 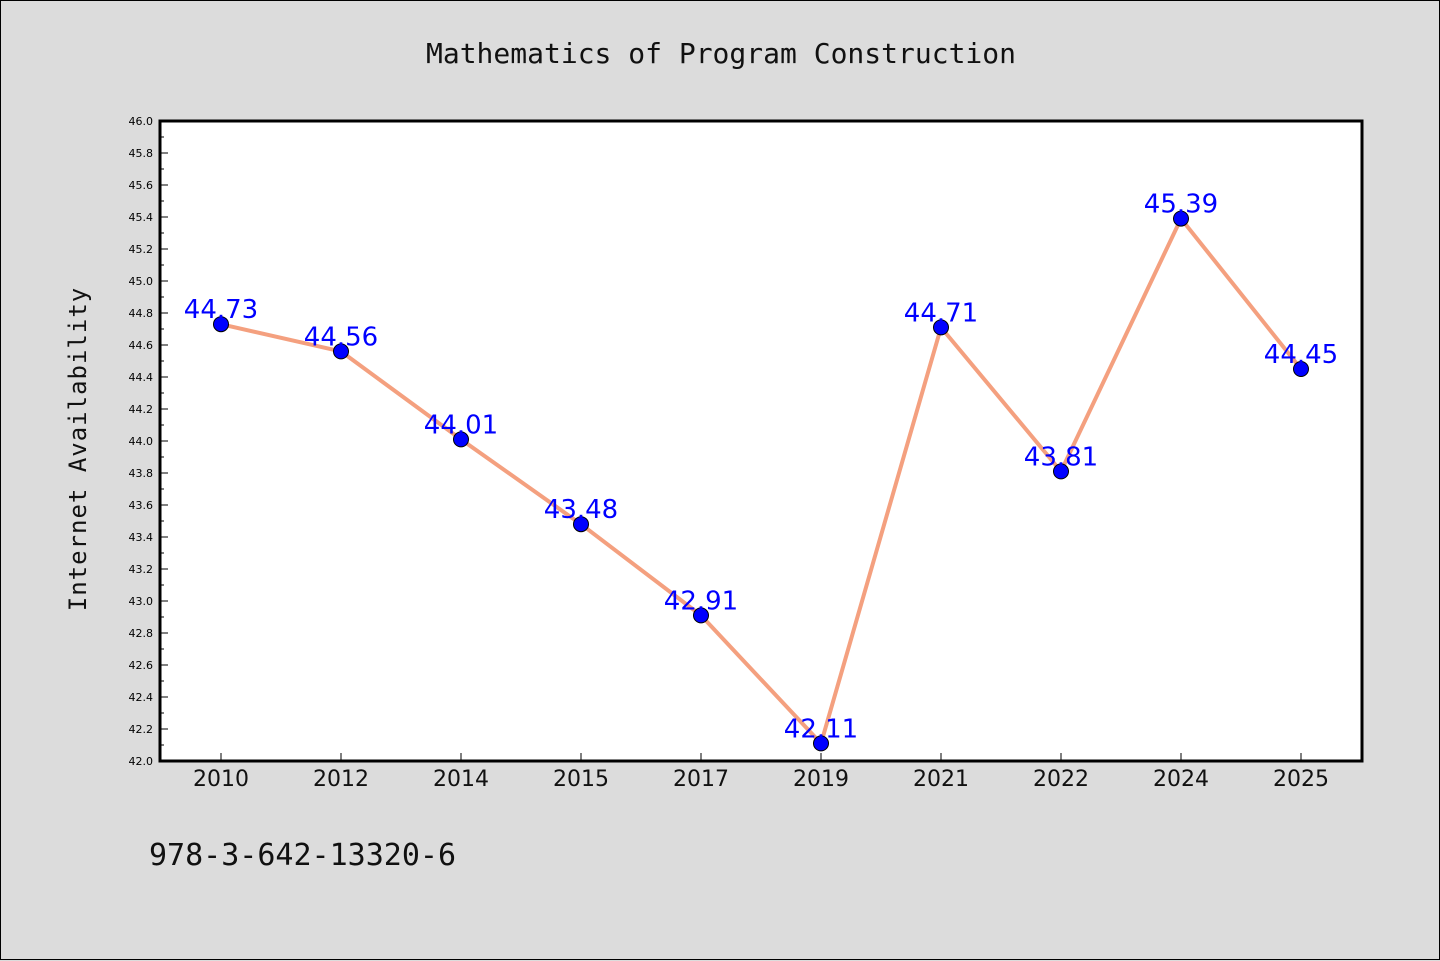 What do you see at coordinates (221, 779) in the screenshot?
I see `x-tick-label: 2010` at bounding box center [221, 779].